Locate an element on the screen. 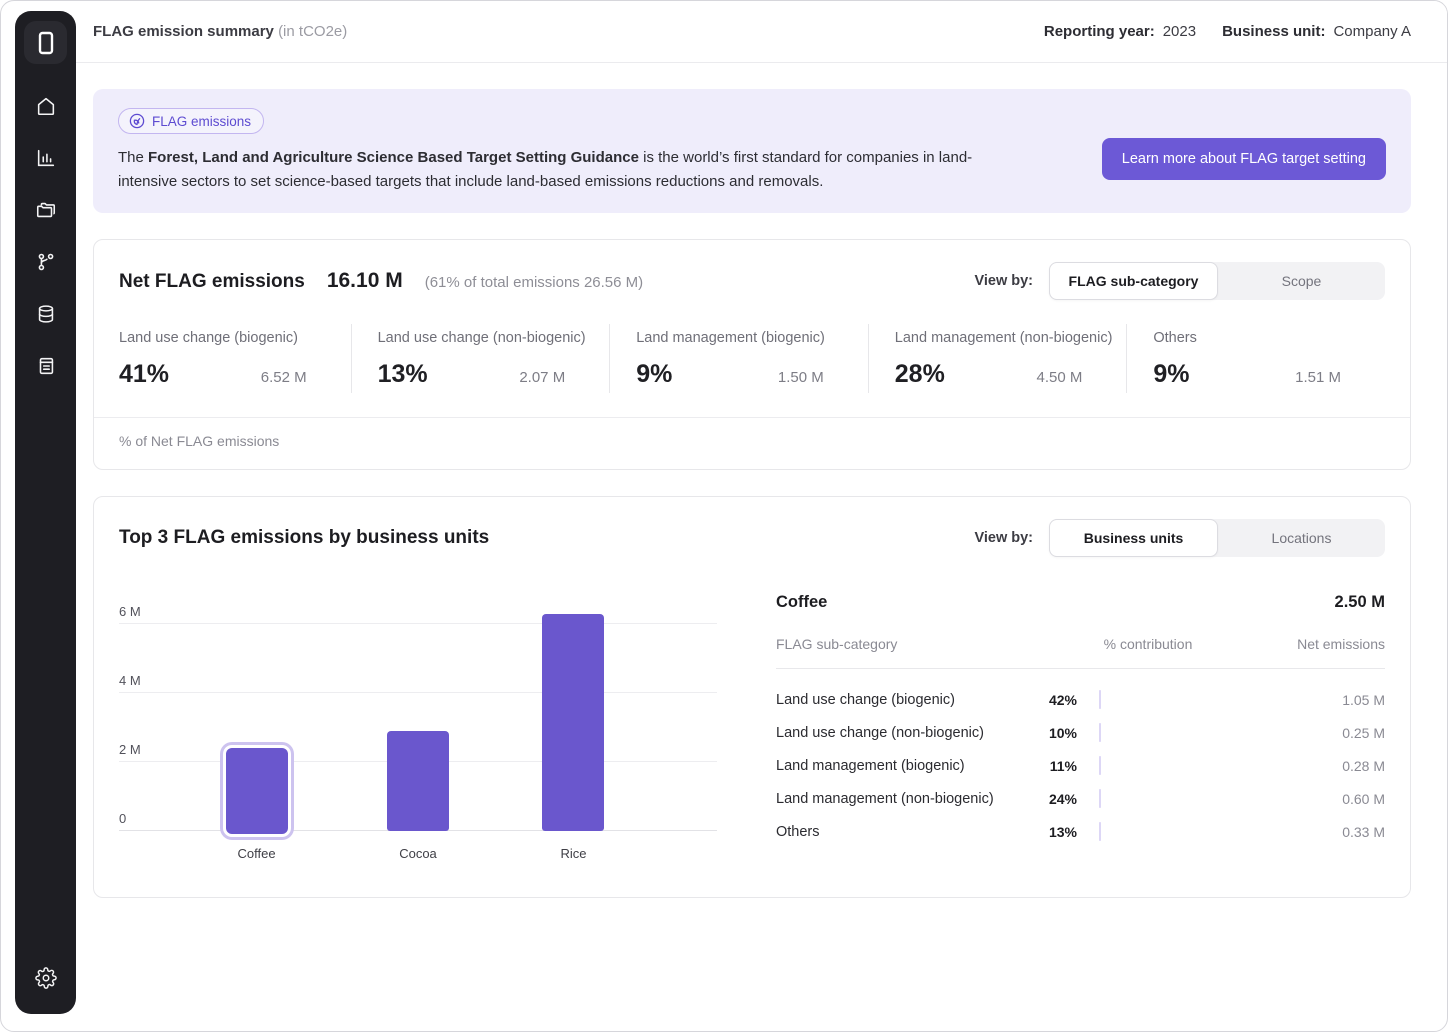  flag-badge-label: FLAG emissions is located at coordinates (202, 121).